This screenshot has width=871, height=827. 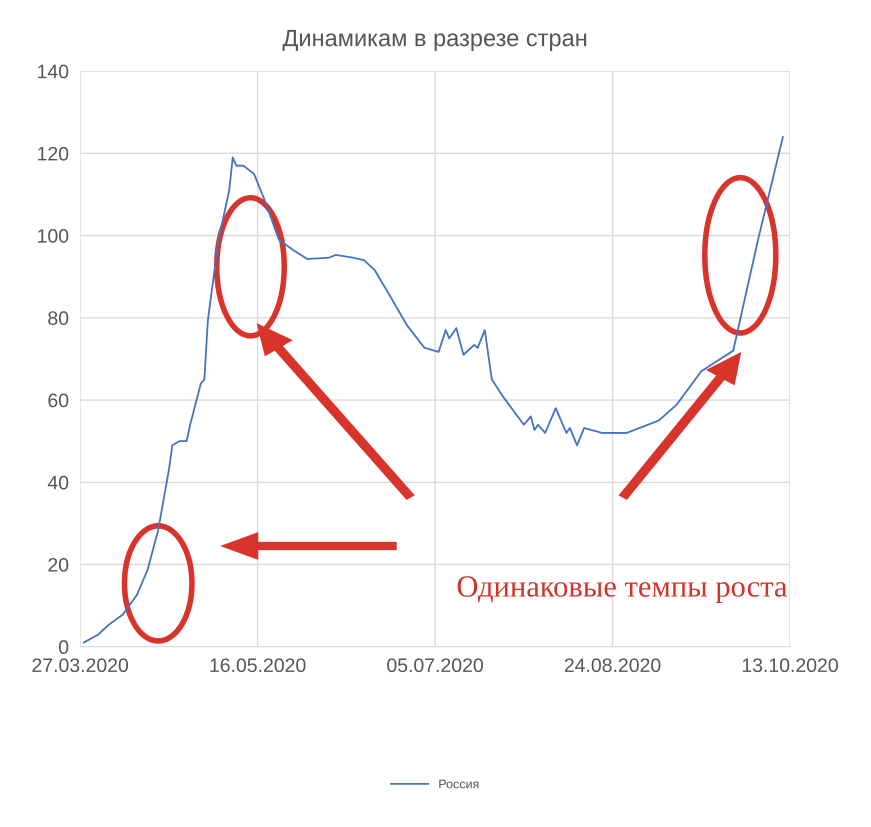 I want to click on y-tick-label: 120, so click(x=53, y=153).